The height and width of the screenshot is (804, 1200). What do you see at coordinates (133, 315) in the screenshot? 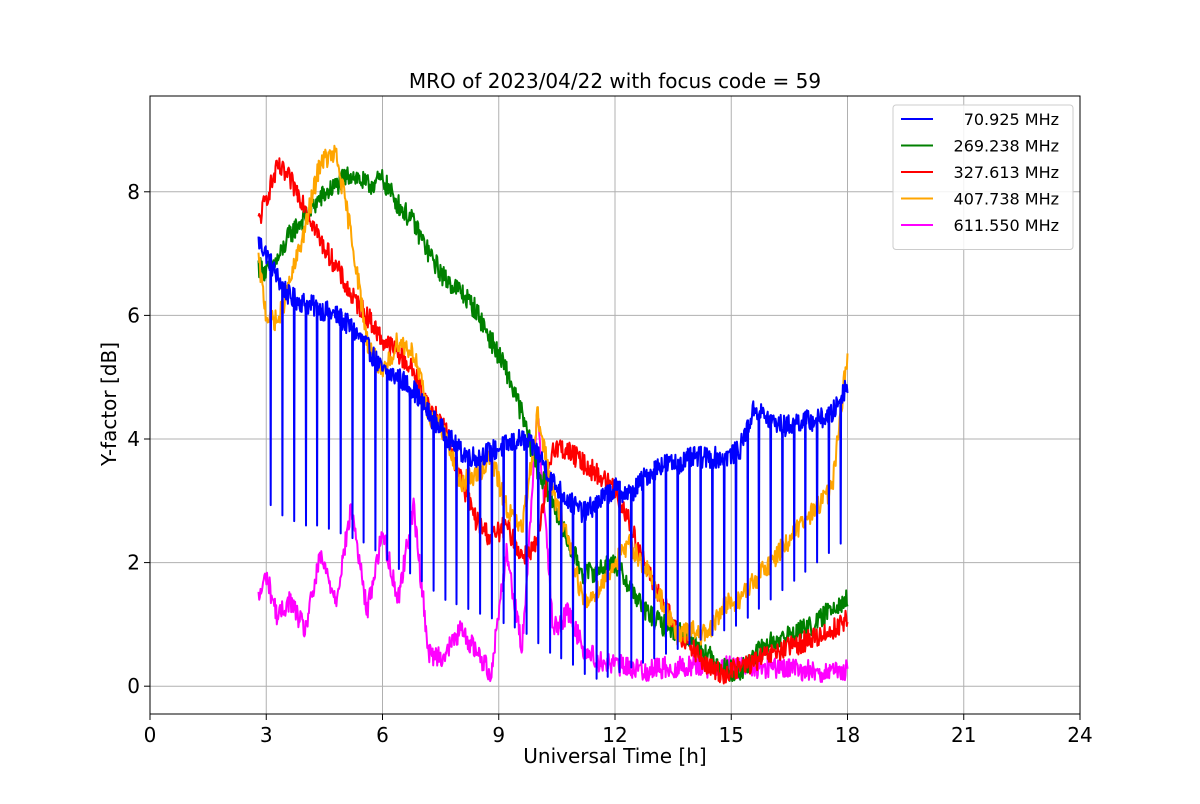
I see `y-tick-label: 6` at bounding box center [133, 315].